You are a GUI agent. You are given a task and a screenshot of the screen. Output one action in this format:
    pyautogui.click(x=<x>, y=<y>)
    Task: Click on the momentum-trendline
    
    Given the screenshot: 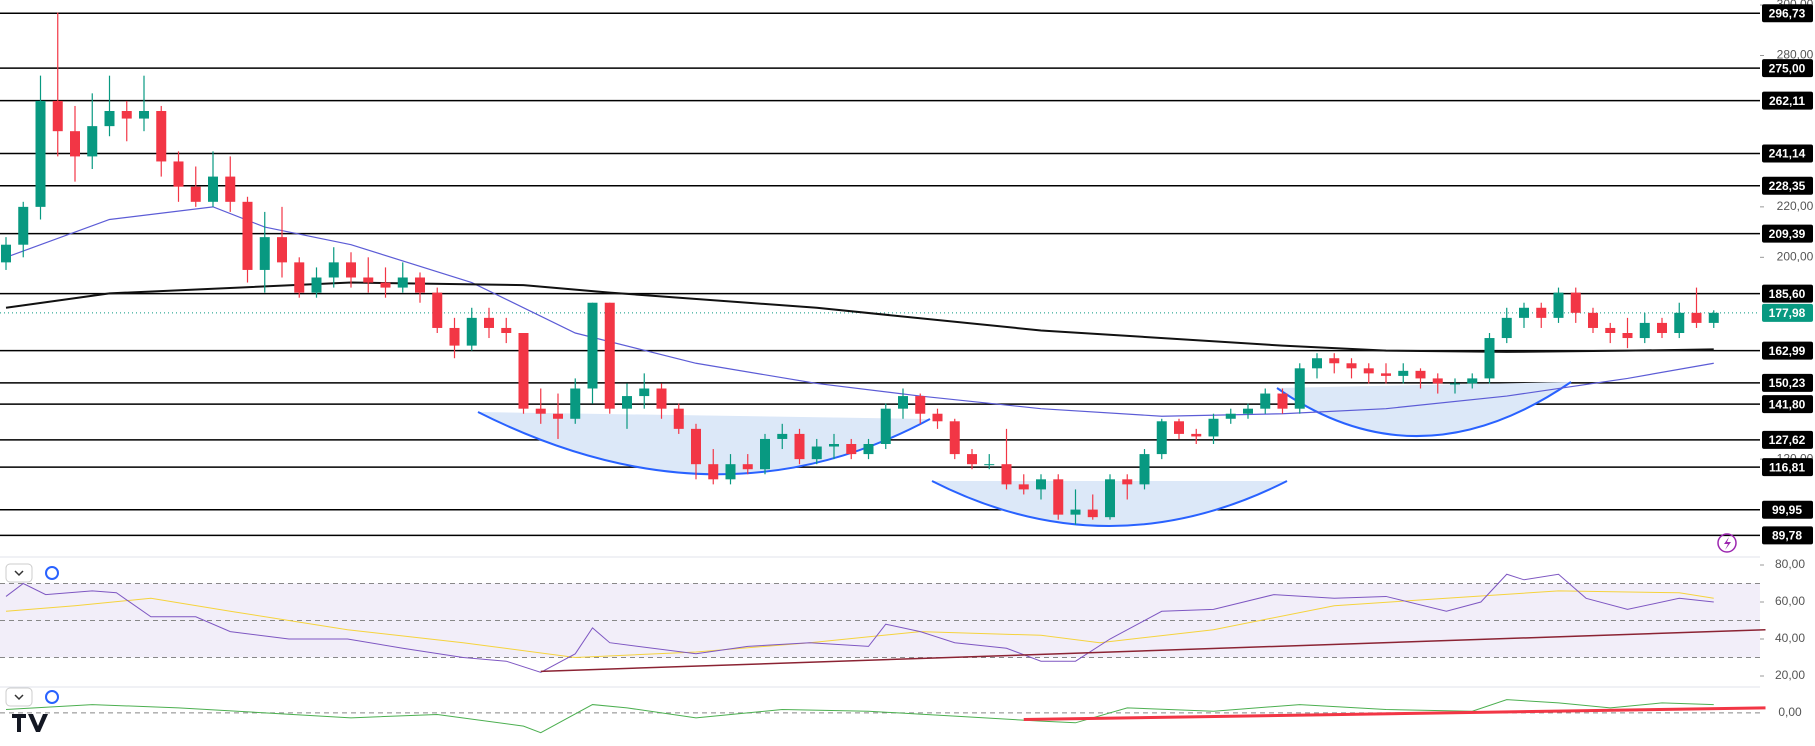 What is the action you would take?
    pyautogui.click(x=1394, y=713)
    